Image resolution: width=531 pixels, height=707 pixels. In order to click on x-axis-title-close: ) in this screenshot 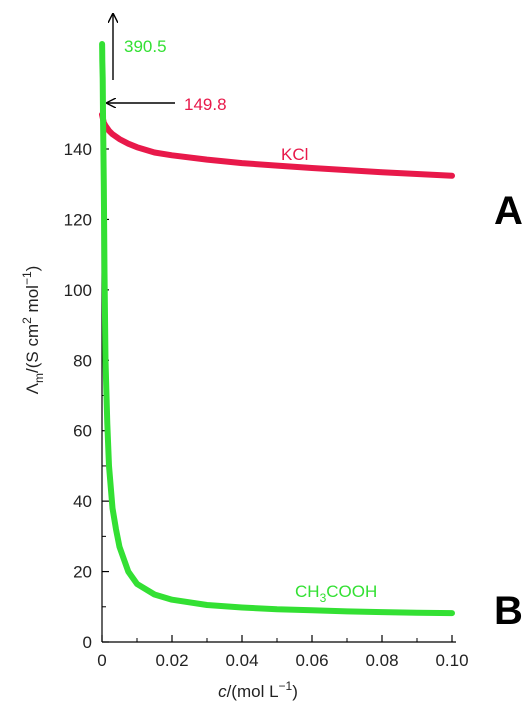, I will do `click(295, 691)`.